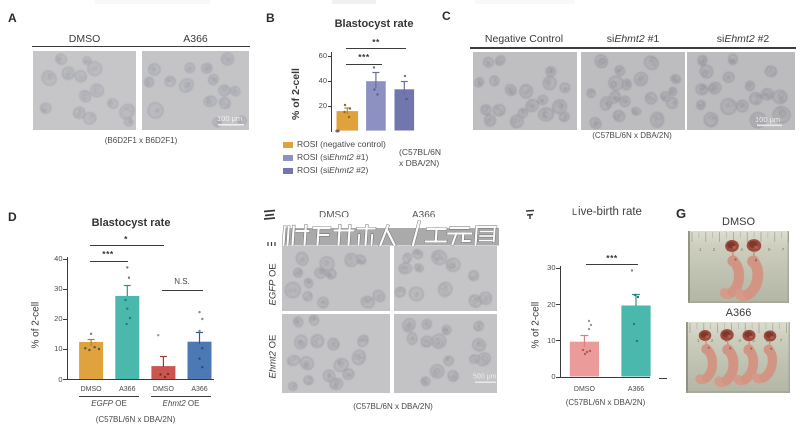 The width and height of the screenshot is (800, 436). I want to click on svg-text: 5, so click(753, 340).